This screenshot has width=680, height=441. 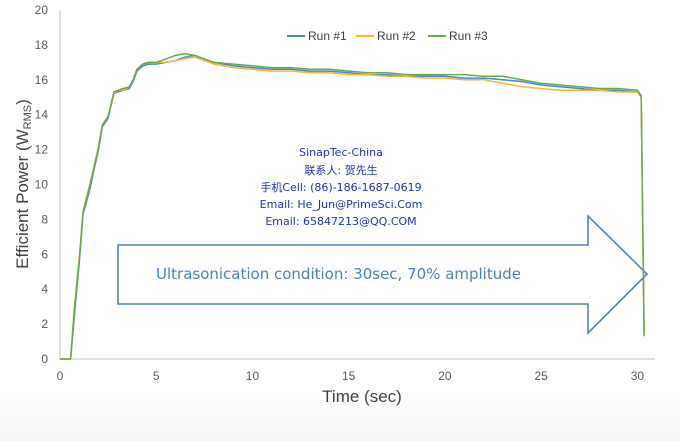 What do you see at coordinates (60, 376) in the screenshot?
I see `x-tick-label: 0` at bounding box center [60, 376].